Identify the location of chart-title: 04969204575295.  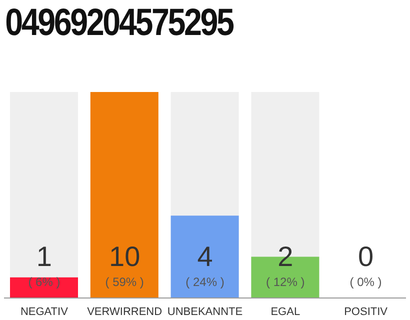
(119, 23).